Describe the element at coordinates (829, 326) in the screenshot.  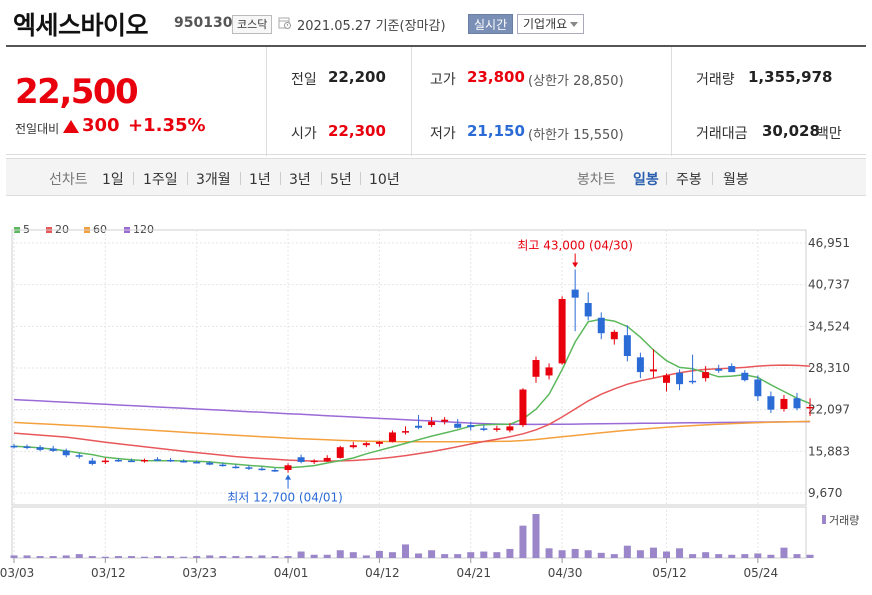
I see `y-tick-label: 34,524` at that location.